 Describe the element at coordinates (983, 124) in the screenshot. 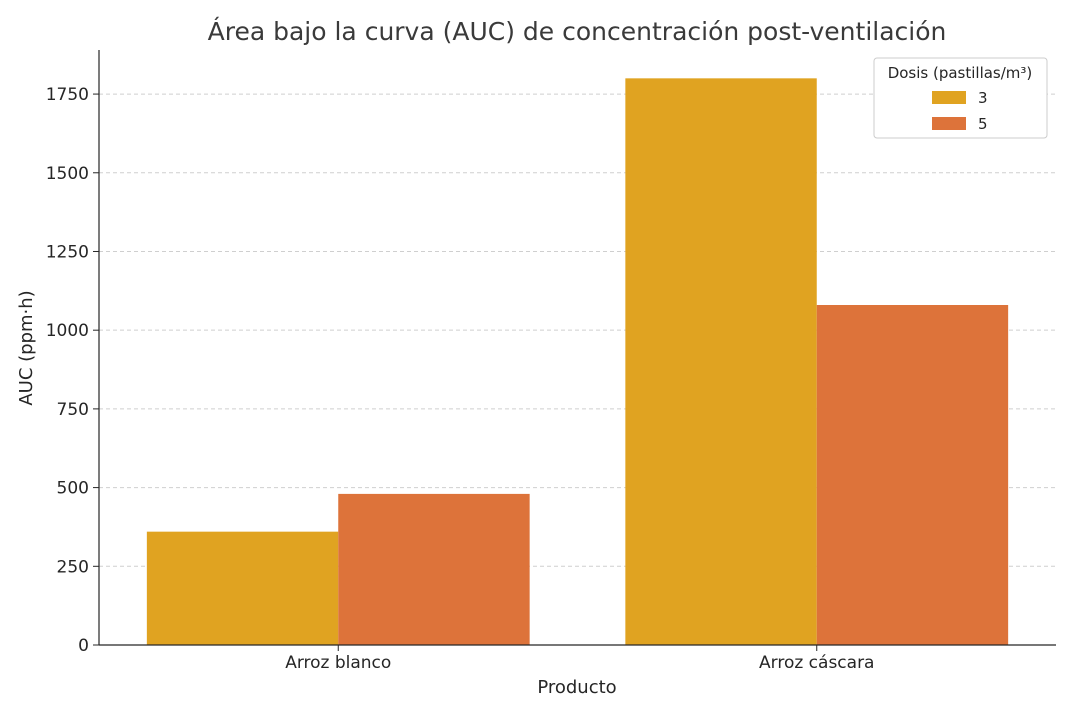

I see `legend-label-5: 5` at that location.